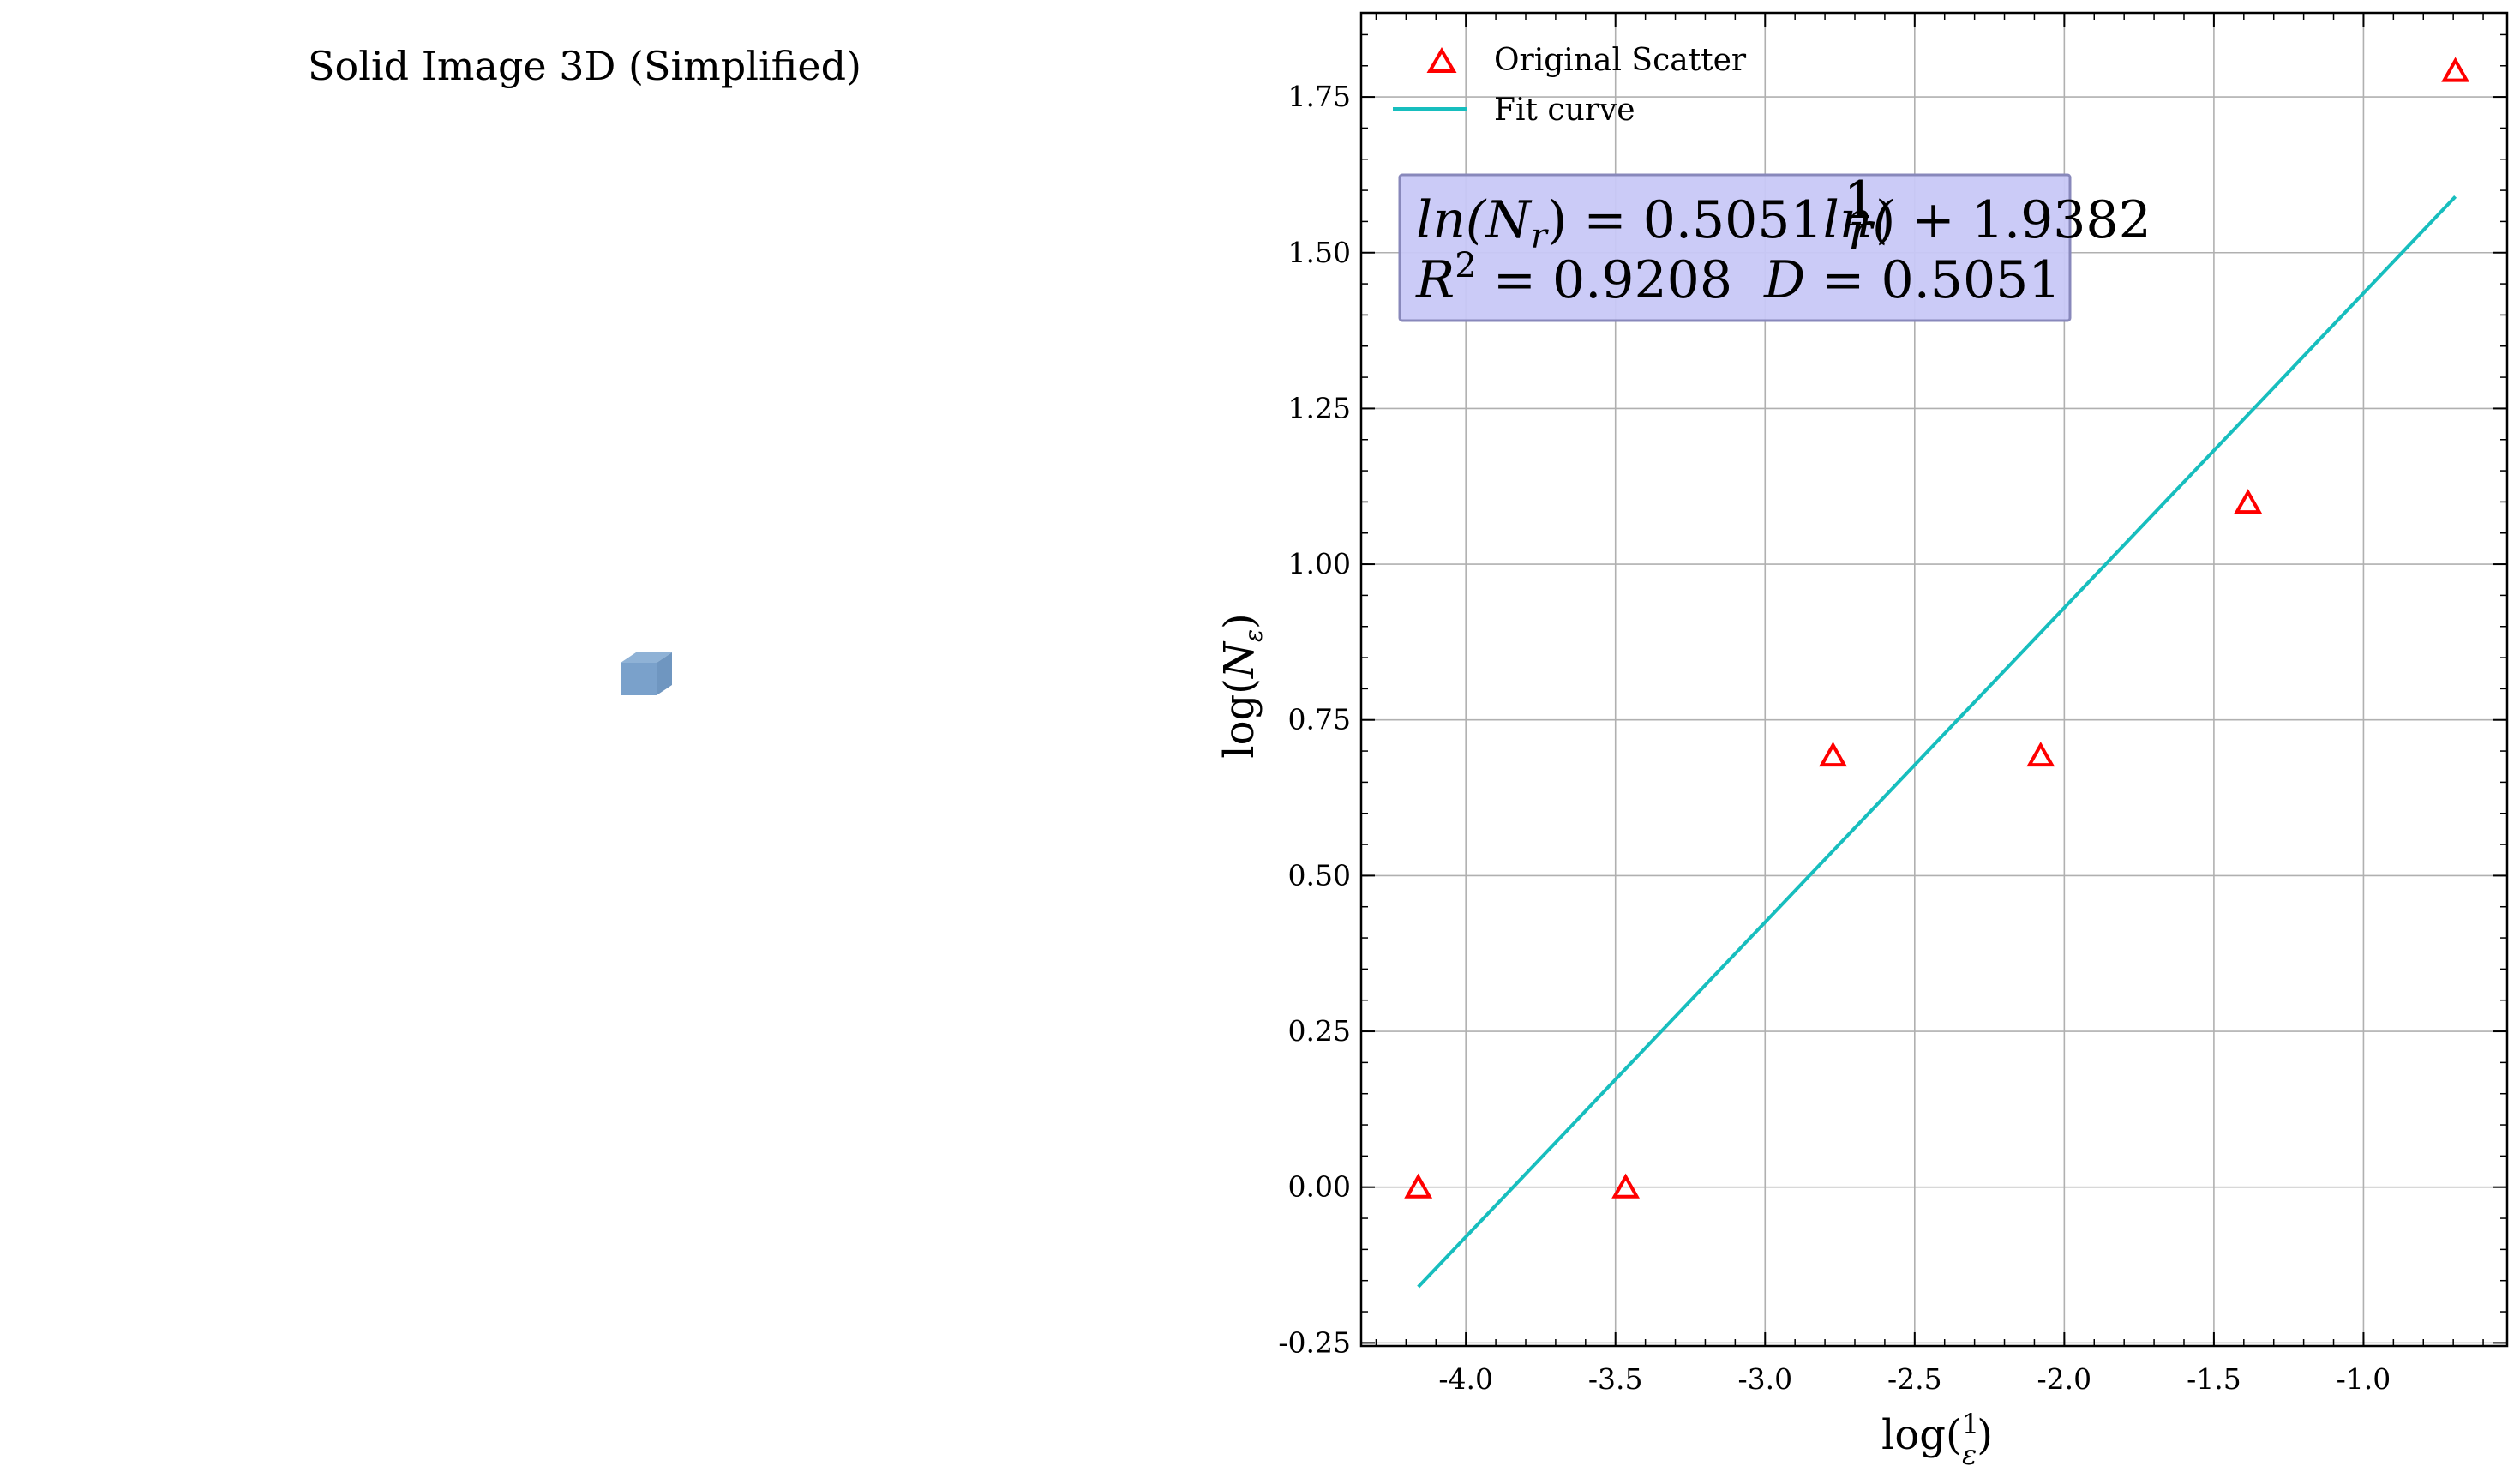 The width and height of the screenshot is (2520, 1478). I want to click on x-tick-labels: -4.0 -3.5 -3.0 -2.5 -2.0 -1.5 -1.0, so click(1914, 1379).